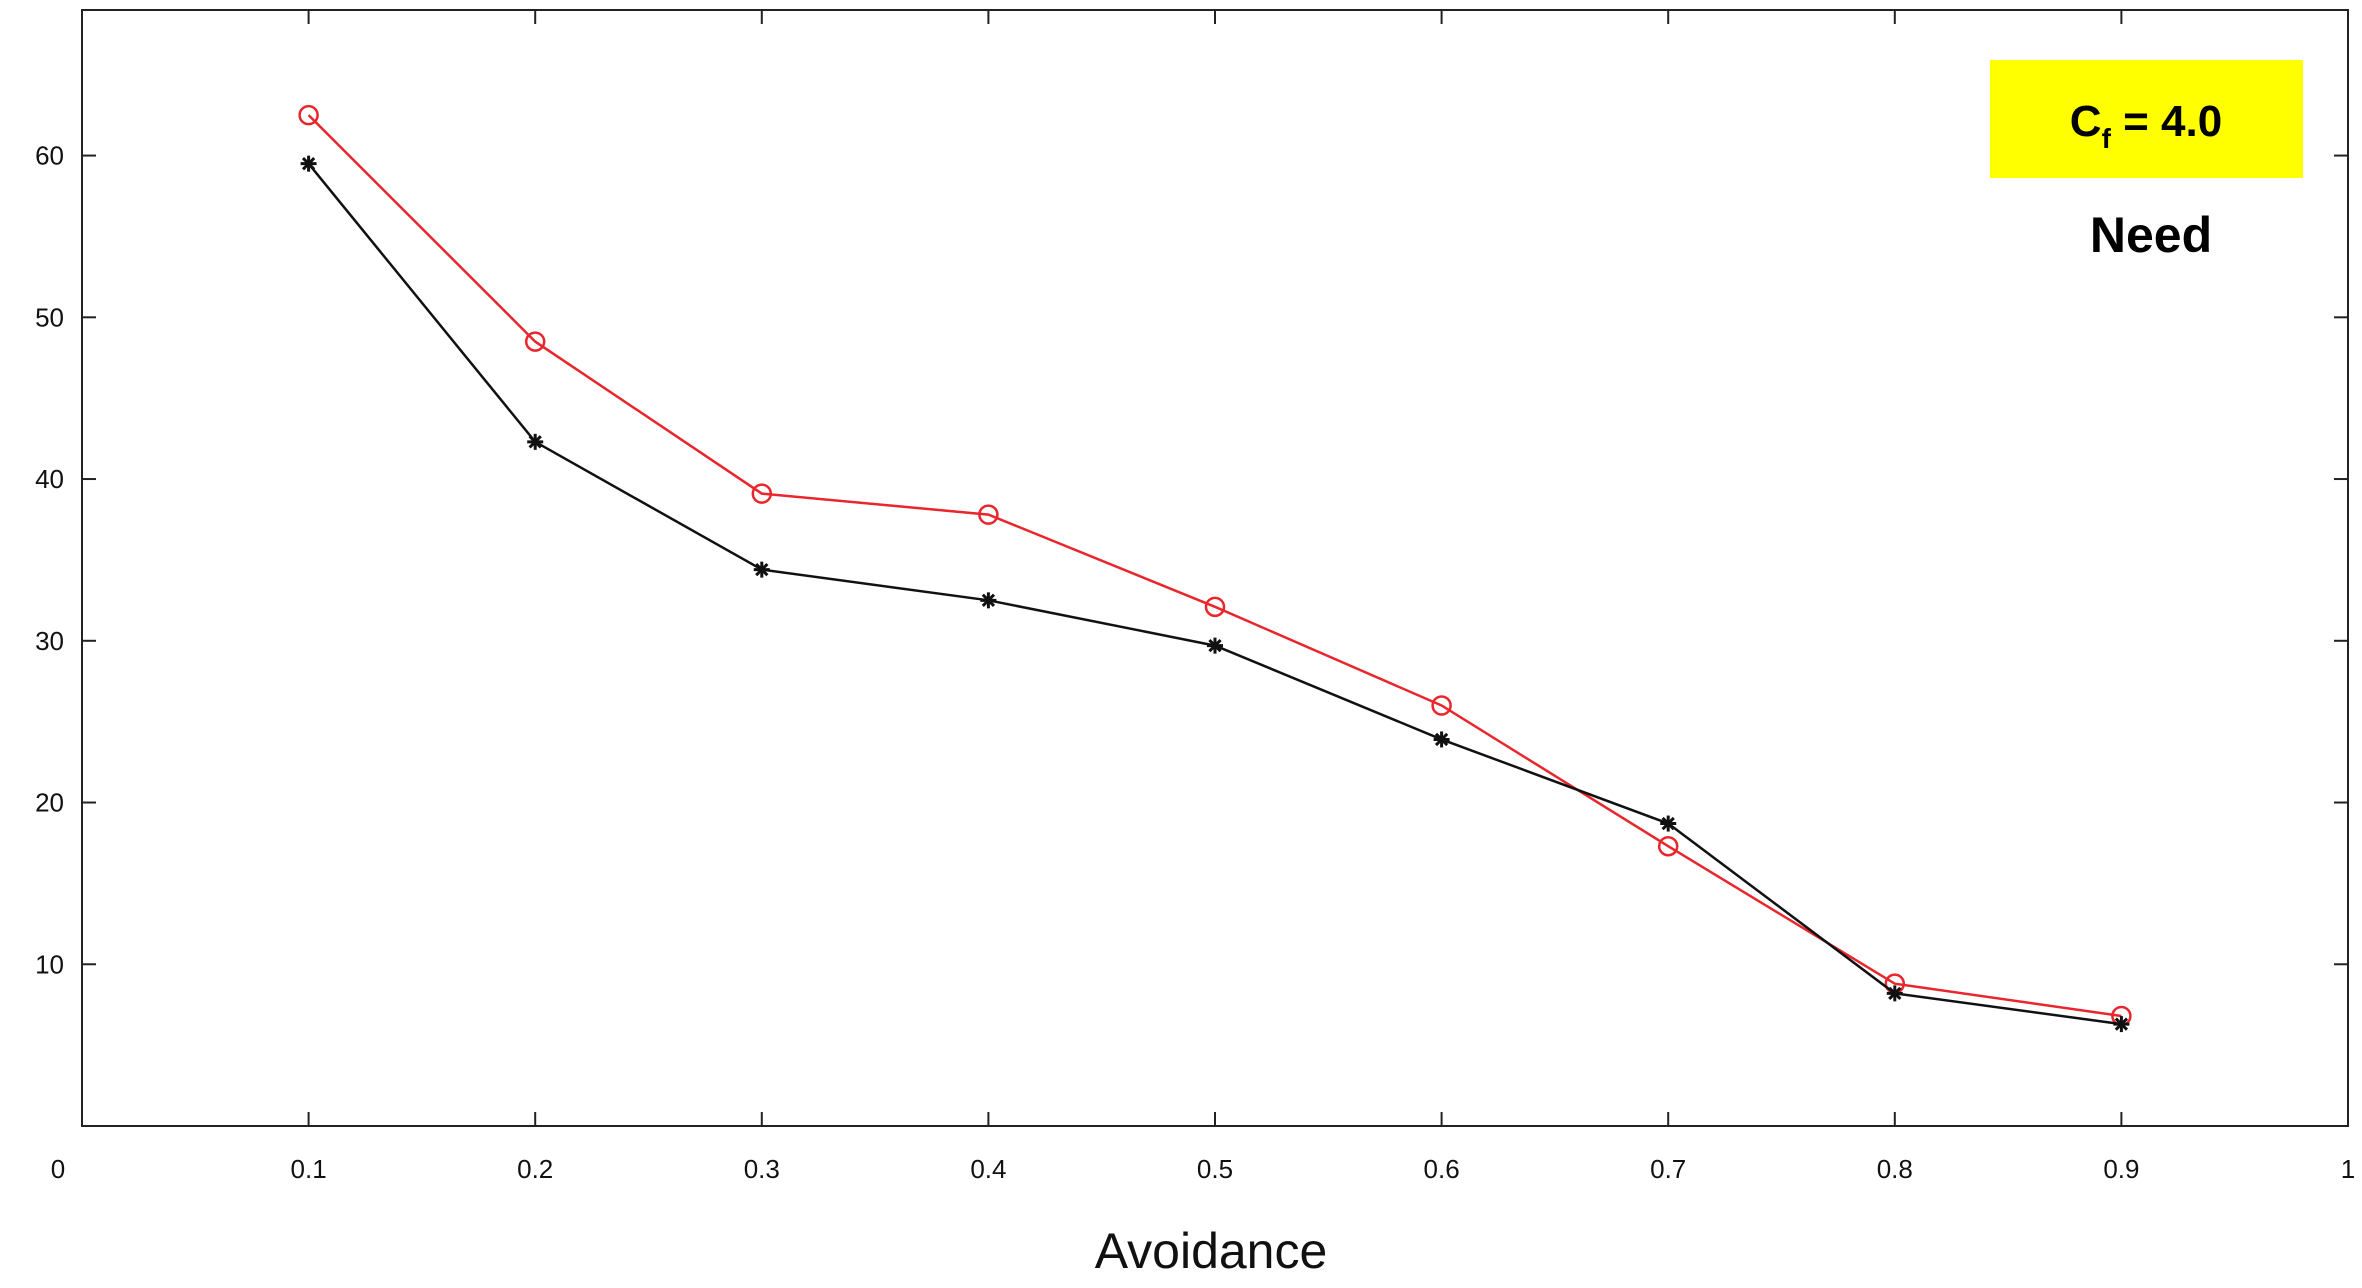 This screenshot has width=2362, height=1288. I want to click on x-tick-label: 0.9, so click(2121, 1169).